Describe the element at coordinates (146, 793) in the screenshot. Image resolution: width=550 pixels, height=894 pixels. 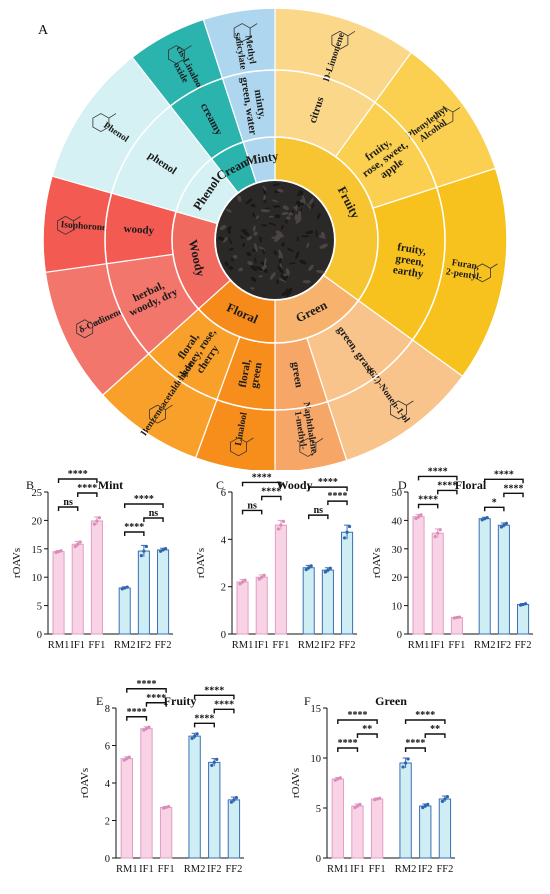
I see `bar-if1` at that location.